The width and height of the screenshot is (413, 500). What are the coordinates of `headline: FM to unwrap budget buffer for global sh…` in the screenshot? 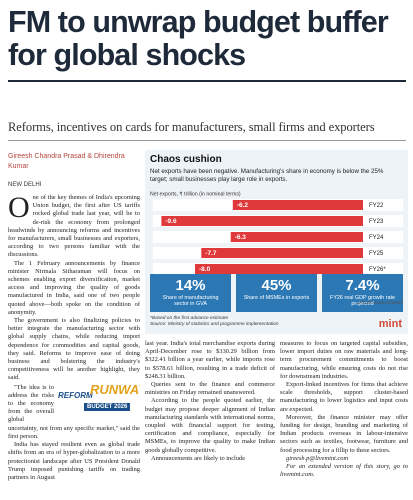 It's located at (198, 38).